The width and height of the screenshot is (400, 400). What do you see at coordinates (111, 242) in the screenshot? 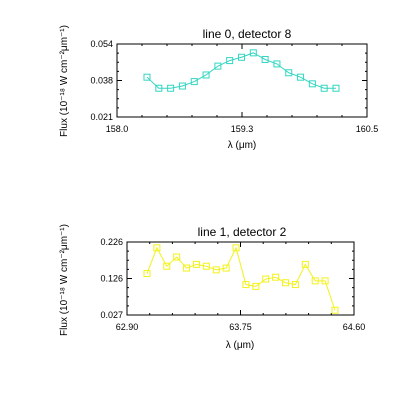
I see `y-tick-label: 0.226` at bounding box center [111, 242].